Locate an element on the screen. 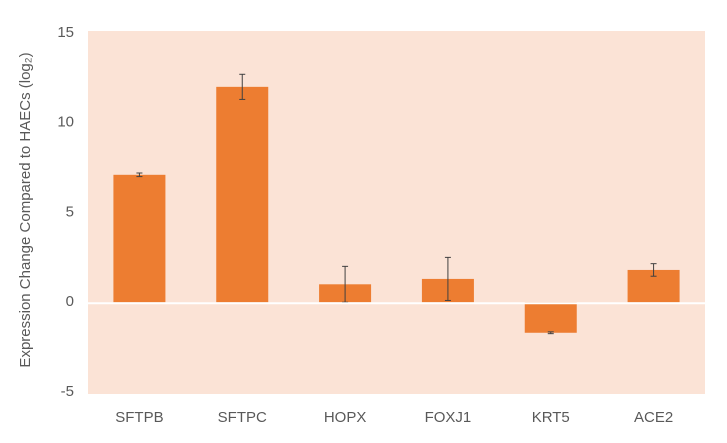 This screenshot has width=727, height=443. x-tick-label: SFTPB is located at coordinates (139, 417).